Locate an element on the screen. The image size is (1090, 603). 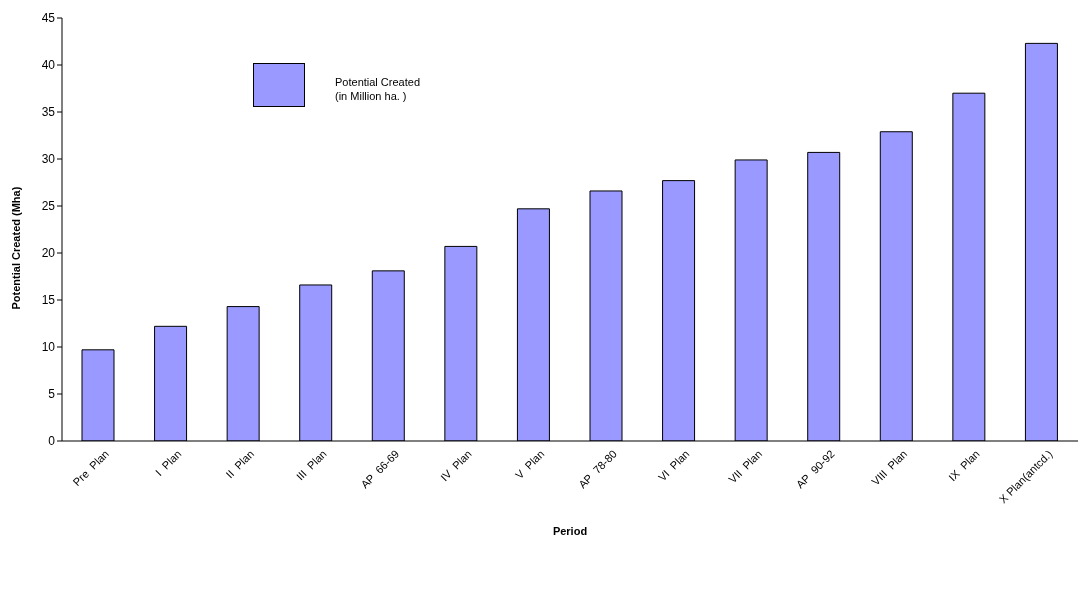
y-tick-label: 40 is located at coordinates (48, 65).